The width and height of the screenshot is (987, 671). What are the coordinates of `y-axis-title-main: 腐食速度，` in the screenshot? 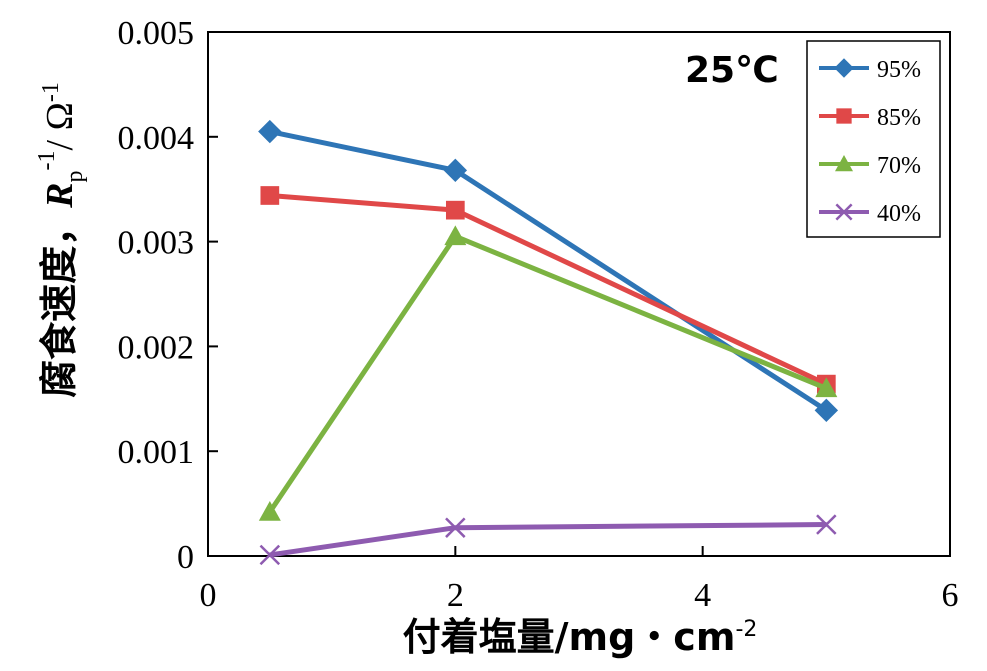 It's located at (59, 303).